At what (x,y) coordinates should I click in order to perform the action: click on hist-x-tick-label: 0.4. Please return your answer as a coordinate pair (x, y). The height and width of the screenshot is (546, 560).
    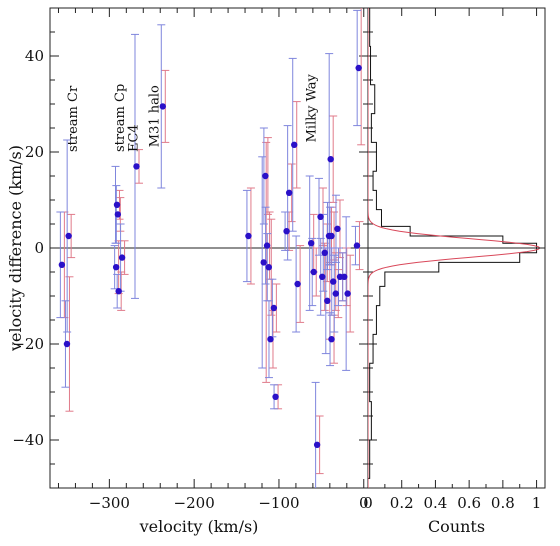
    Looking at the image, I should click on (435, 503).